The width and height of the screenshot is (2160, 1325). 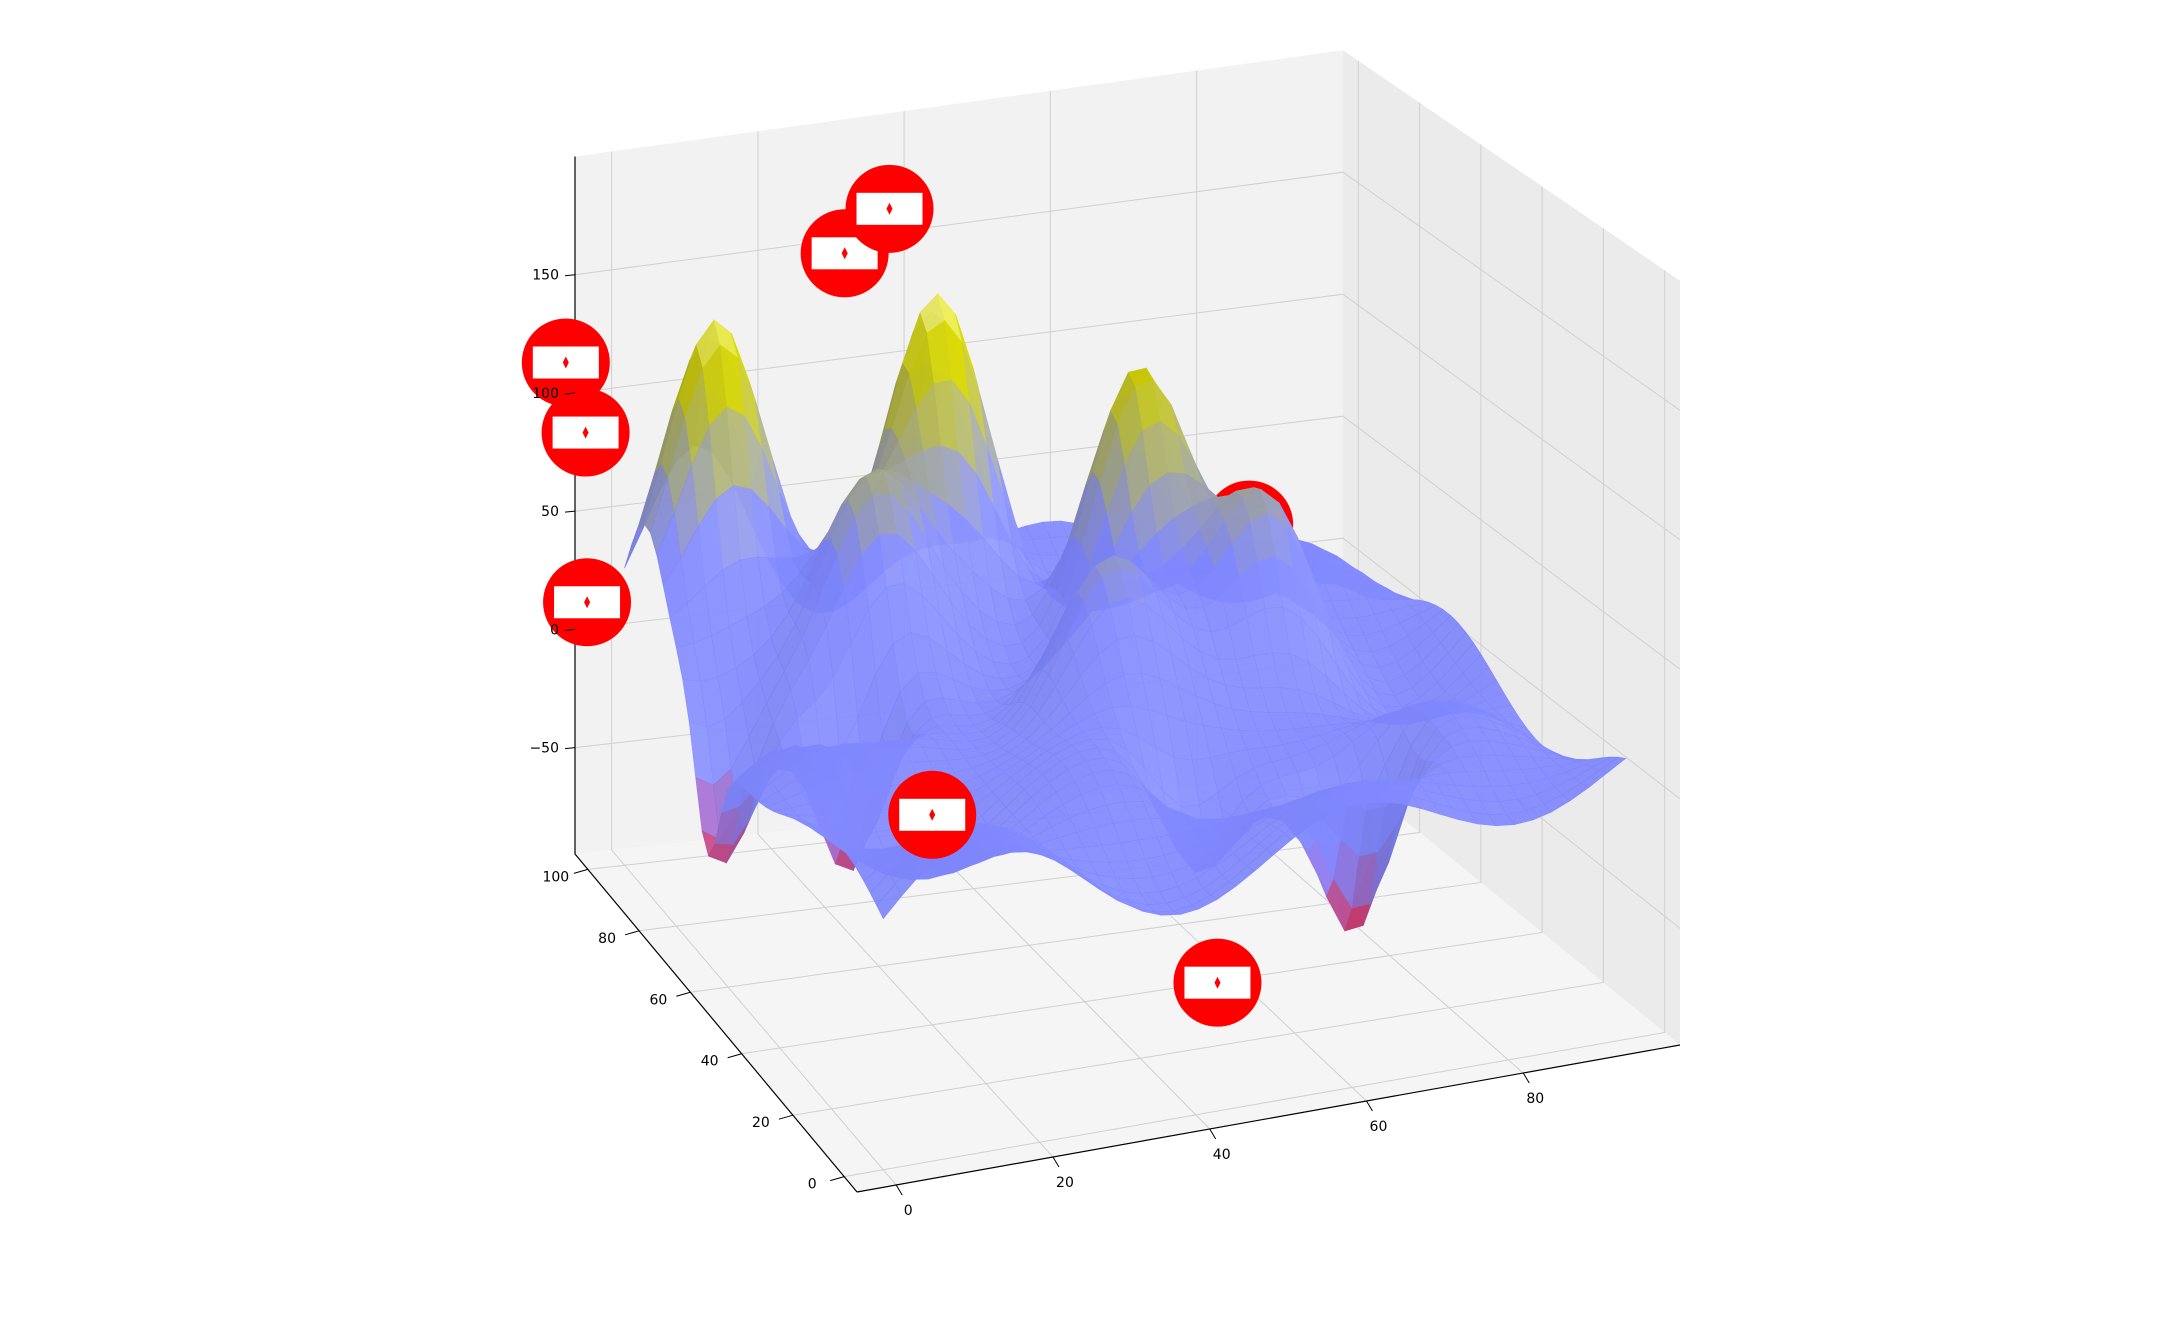 I want to click on x-tick-label: 60, so click(x=1379, y=1127).